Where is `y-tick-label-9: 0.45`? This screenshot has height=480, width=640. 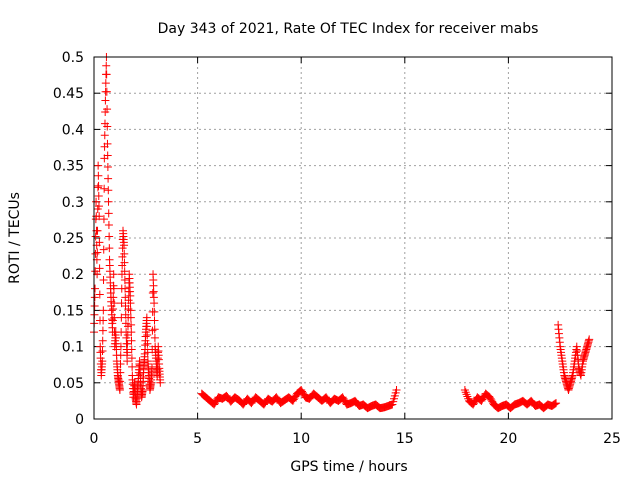
y-tick-label-9: 0.45 is located at coordinates (68, 94).